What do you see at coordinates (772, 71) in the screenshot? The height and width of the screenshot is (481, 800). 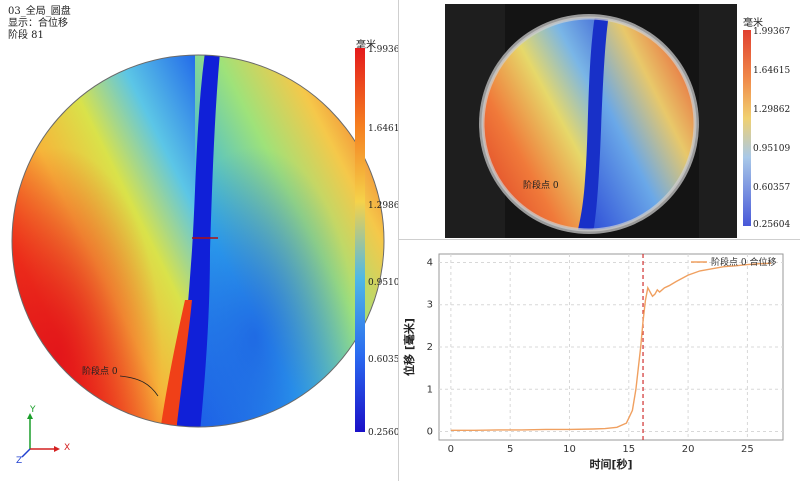 I see `colorbar-tick-overlay: 1.64615` at bounding box center [772, 71].